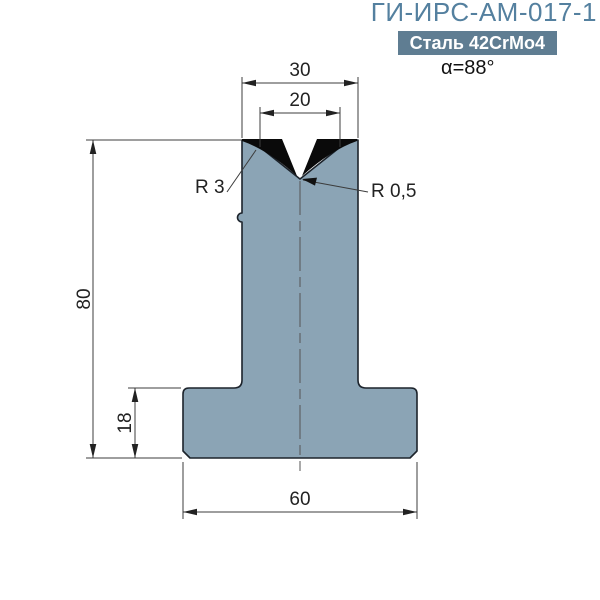 Image resolution: width=600 pixels, height=600 pixels. What do you see at coordinates (410, 512) in the screenshot?
I see `dim-60-arrow-right` at bounding box center [410, 512].